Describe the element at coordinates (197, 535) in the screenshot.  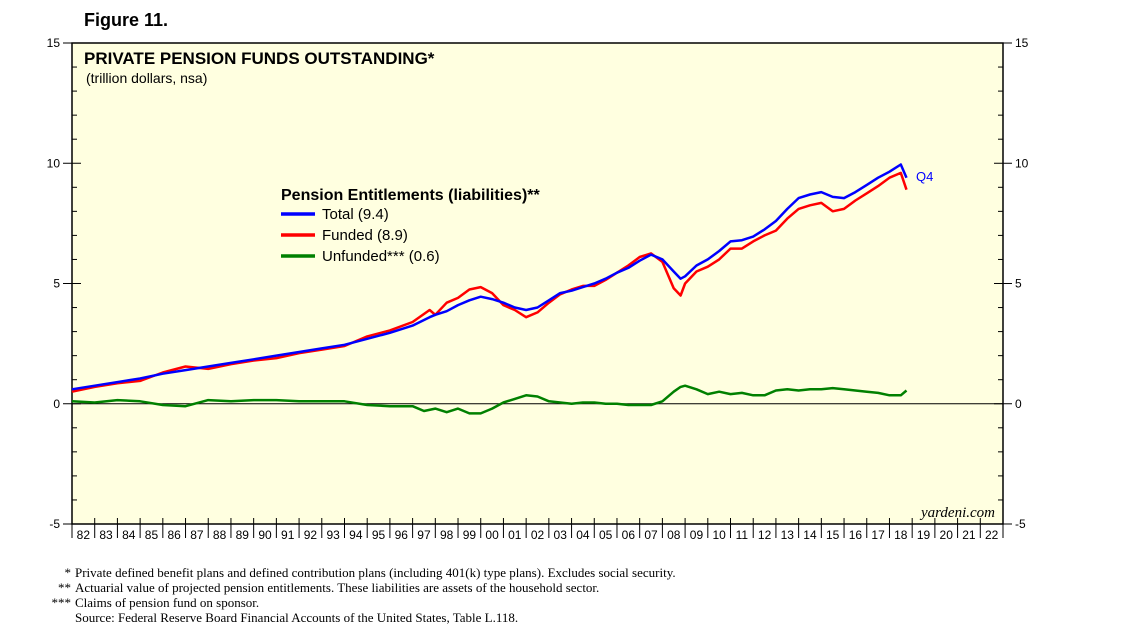
I see `x-tick-label: 87` at that location.